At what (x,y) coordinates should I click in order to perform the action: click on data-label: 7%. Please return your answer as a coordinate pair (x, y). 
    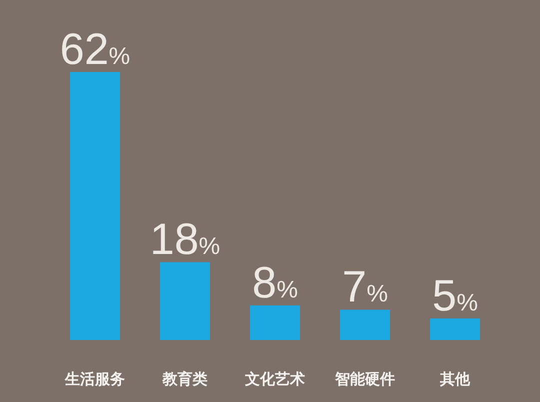
    Looking at the image, I should click on (365, 287).